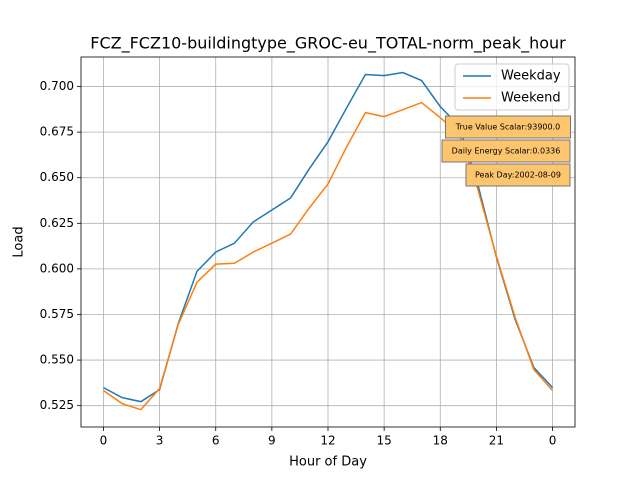 The image size is (640, 480). Describe the element at coordinates (57, 223) in the screenshot. I see `y-tick-label: 0.625` at that location.